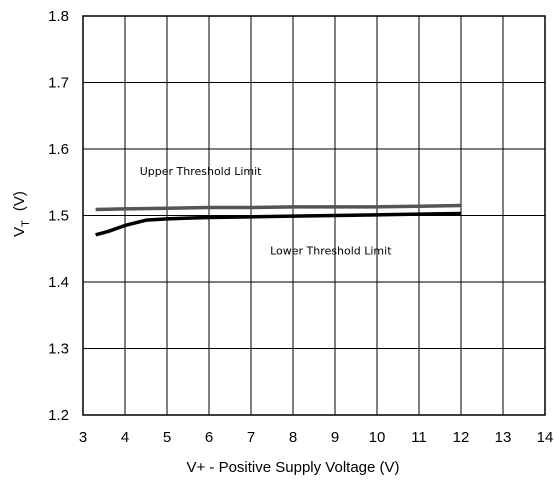  What do you see at coordinates (209, 437) in the screenshot?
I see `x-tick-label: 6` at bounding box center [209, 437].